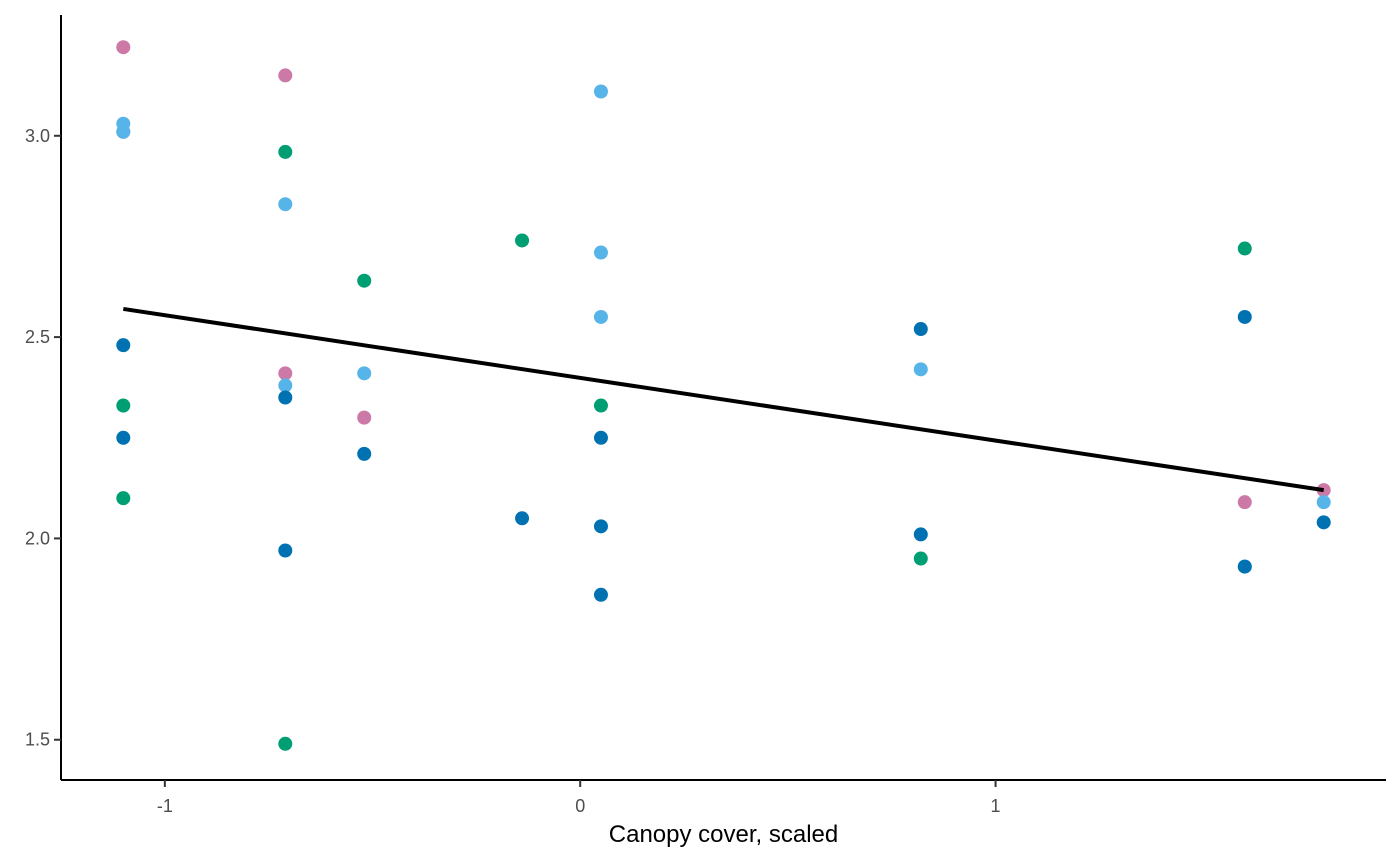  I want to click on x-tick-label: 0, so click(580, 806).